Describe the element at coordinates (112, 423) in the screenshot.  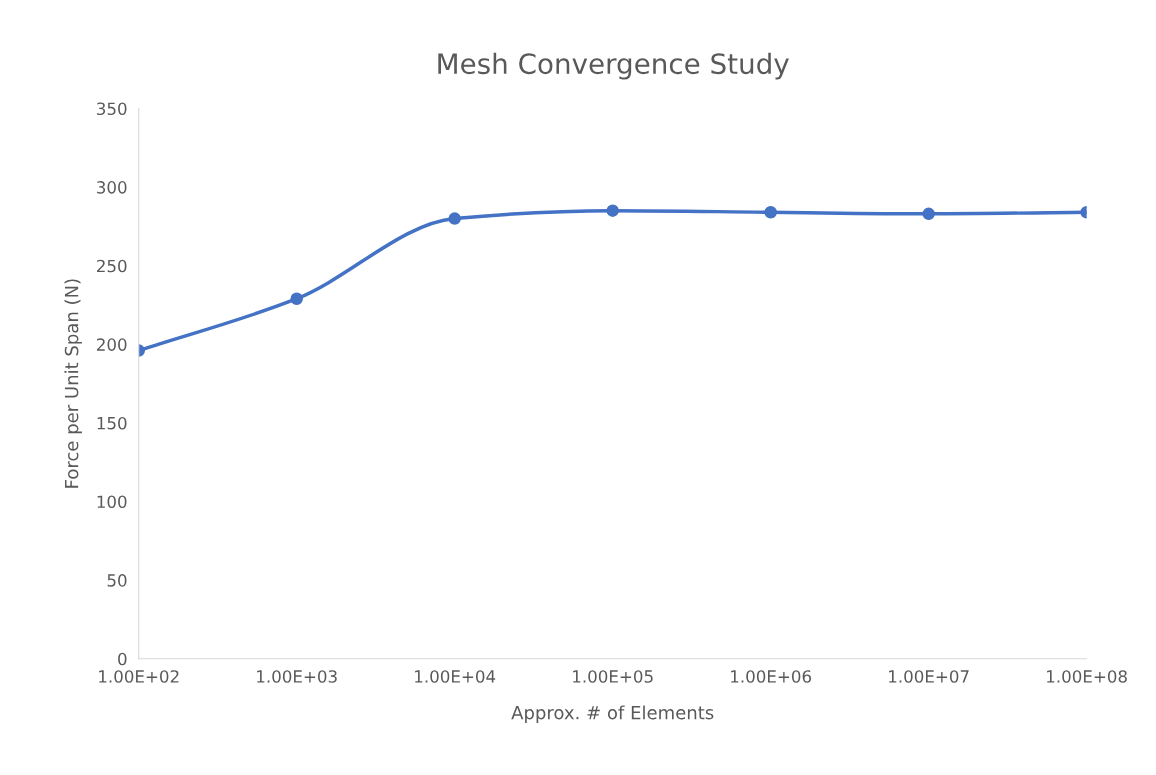
I see `y-tick-label: 150` at that location.